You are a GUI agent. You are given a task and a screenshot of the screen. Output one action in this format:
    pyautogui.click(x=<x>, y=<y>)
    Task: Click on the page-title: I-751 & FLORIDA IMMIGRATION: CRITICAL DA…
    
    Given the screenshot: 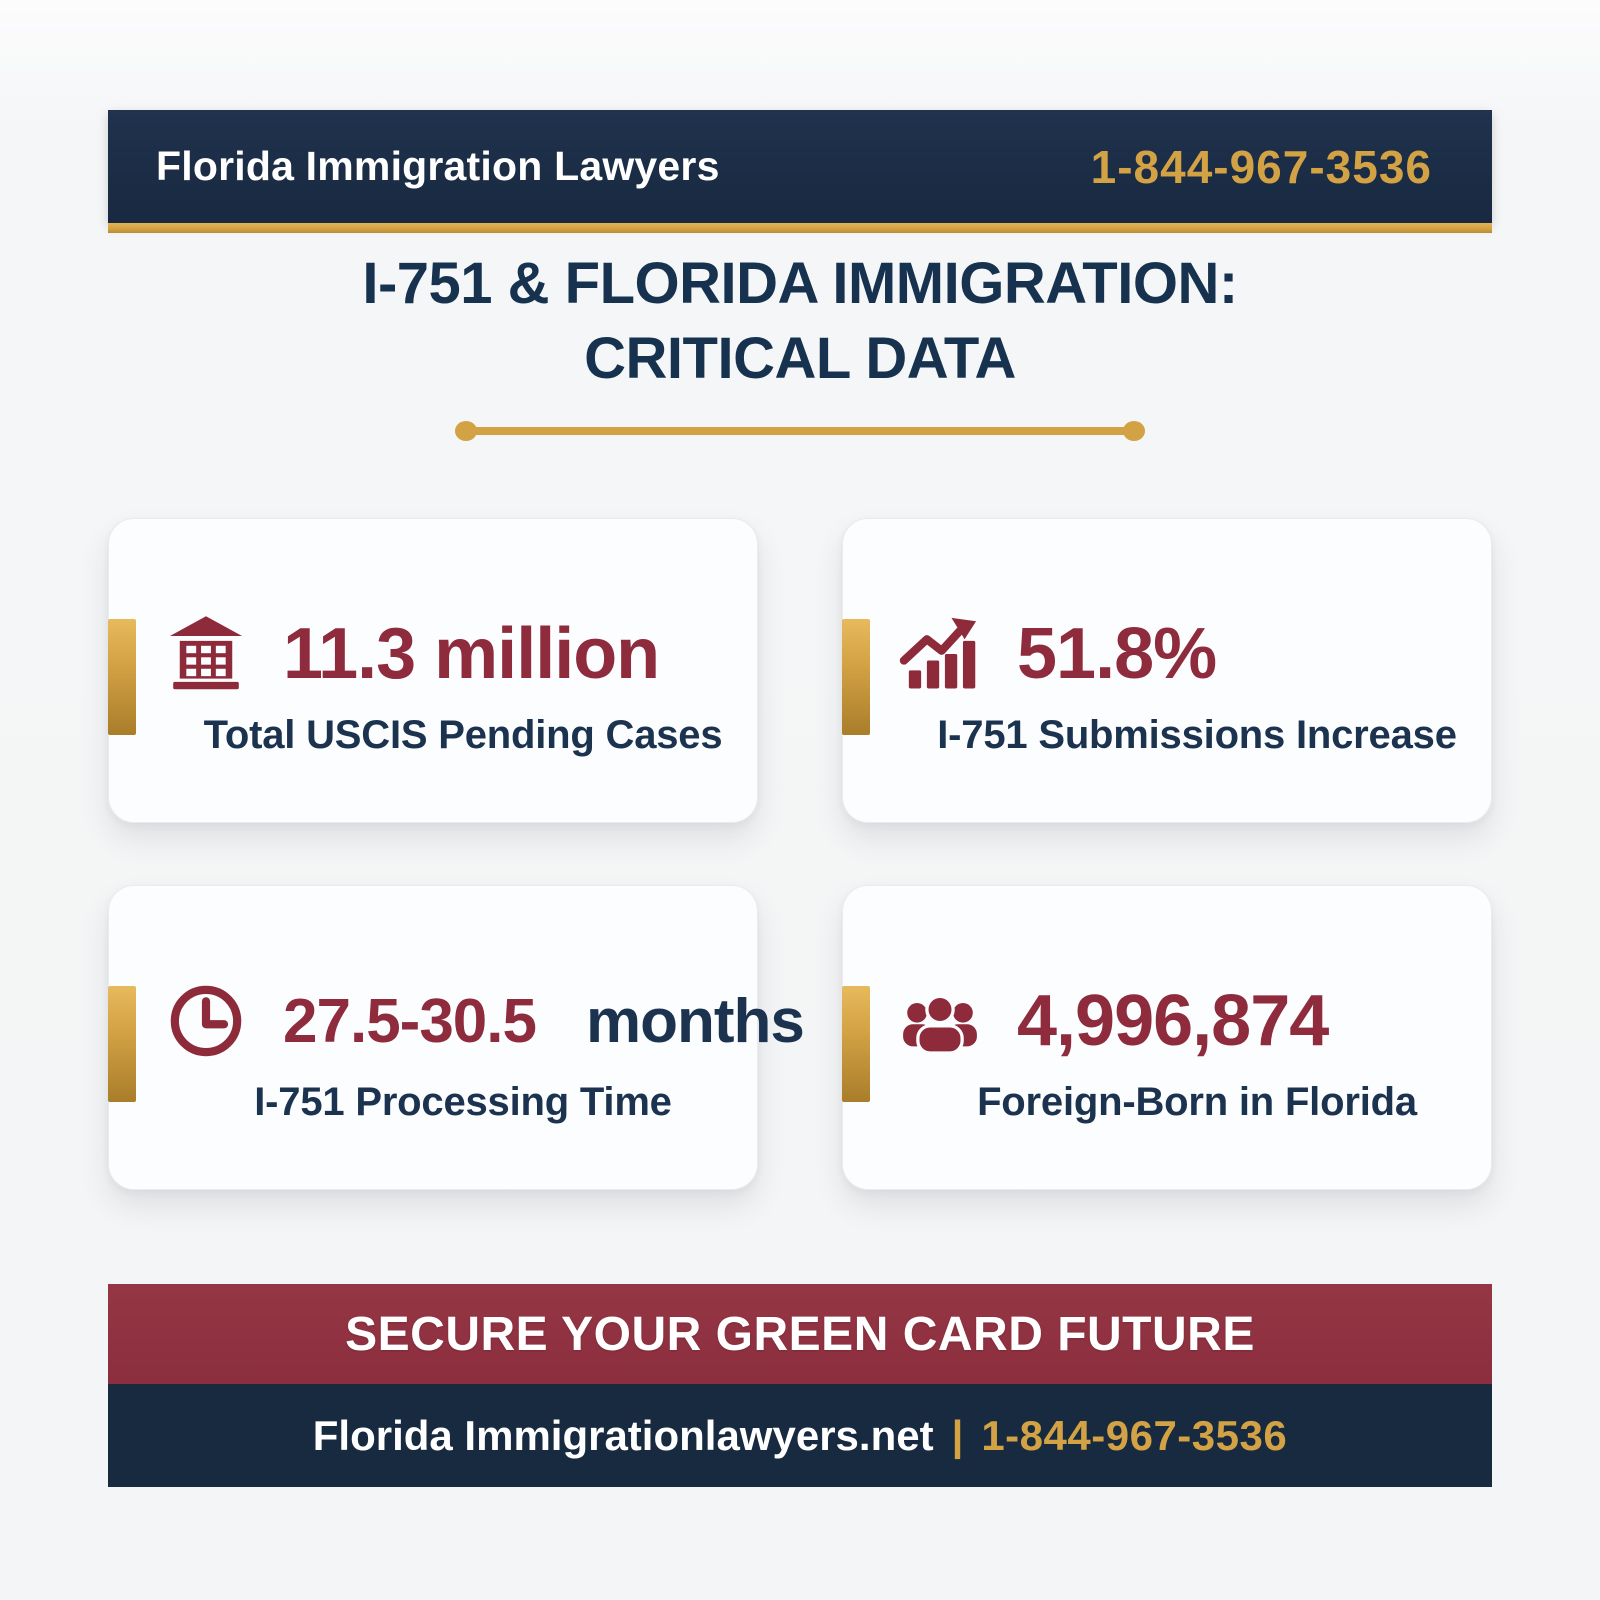 What is the action you would take?
    pyautogui.click(x=800, y=321)
    